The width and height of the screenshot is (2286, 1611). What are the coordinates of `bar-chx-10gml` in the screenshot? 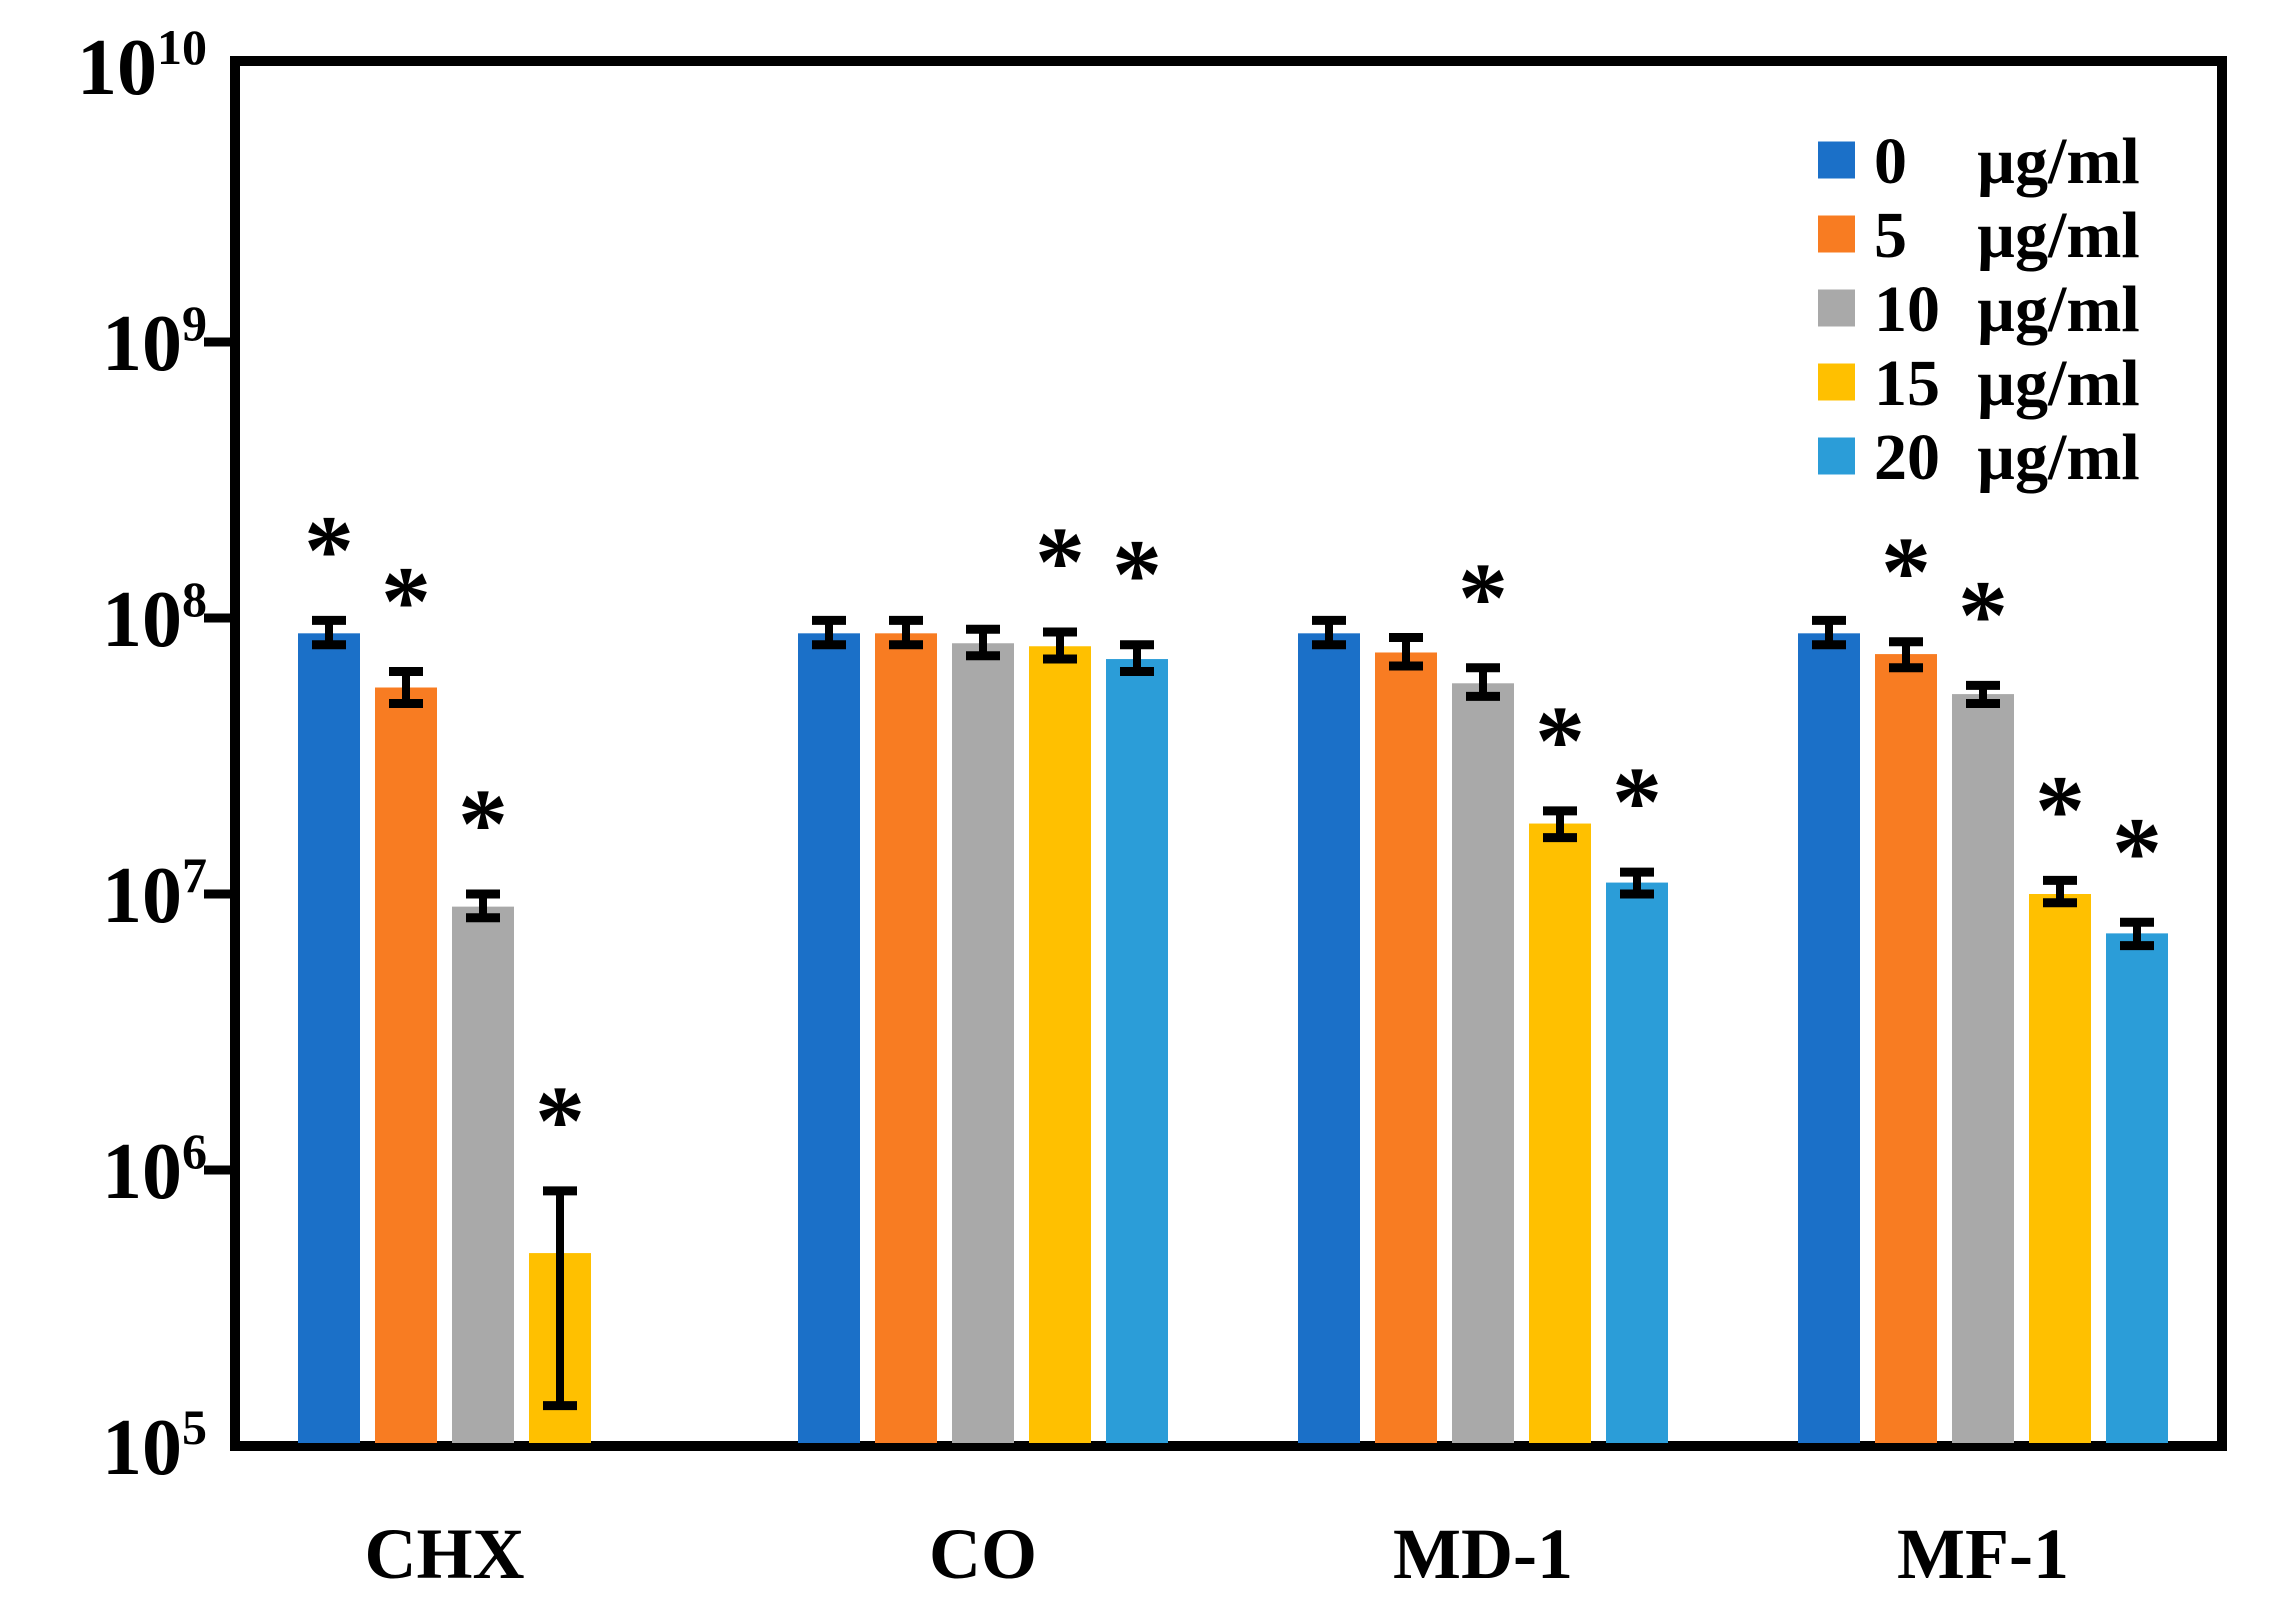 It's located at (483, 1174).